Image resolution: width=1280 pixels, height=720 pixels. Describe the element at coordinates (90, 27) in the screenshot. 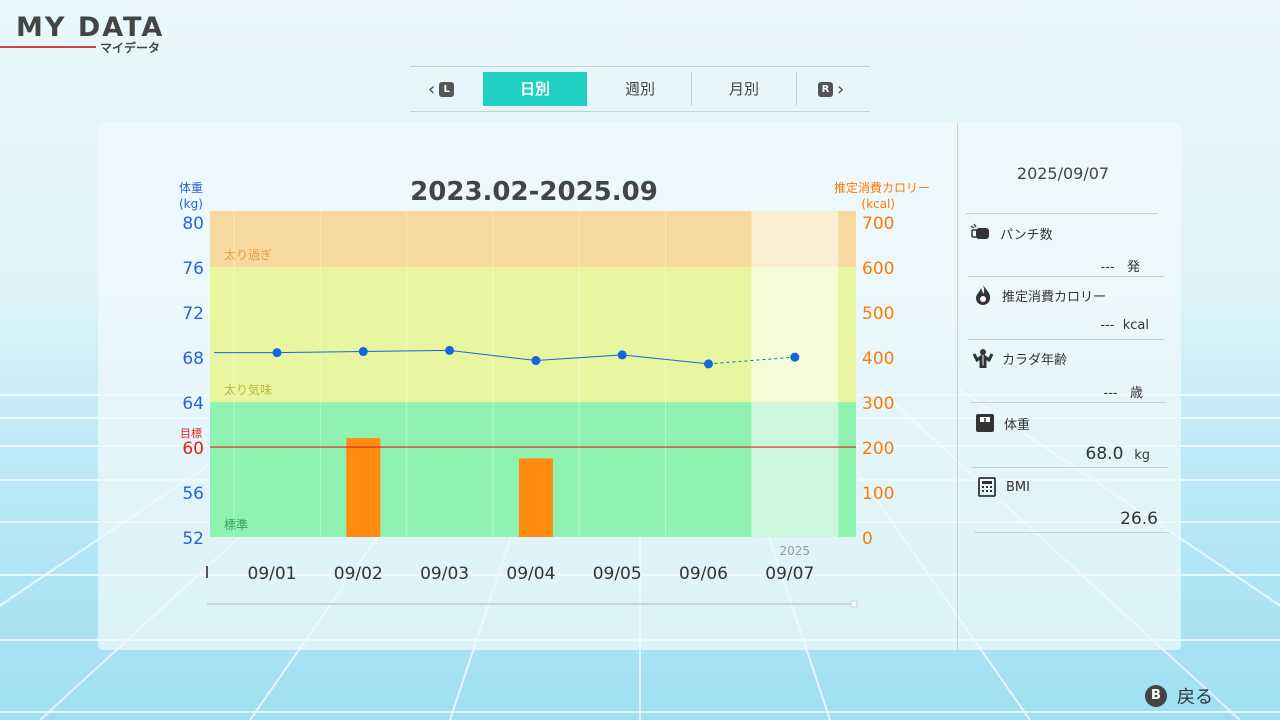

I see `page-title: MY DATA` at that location.